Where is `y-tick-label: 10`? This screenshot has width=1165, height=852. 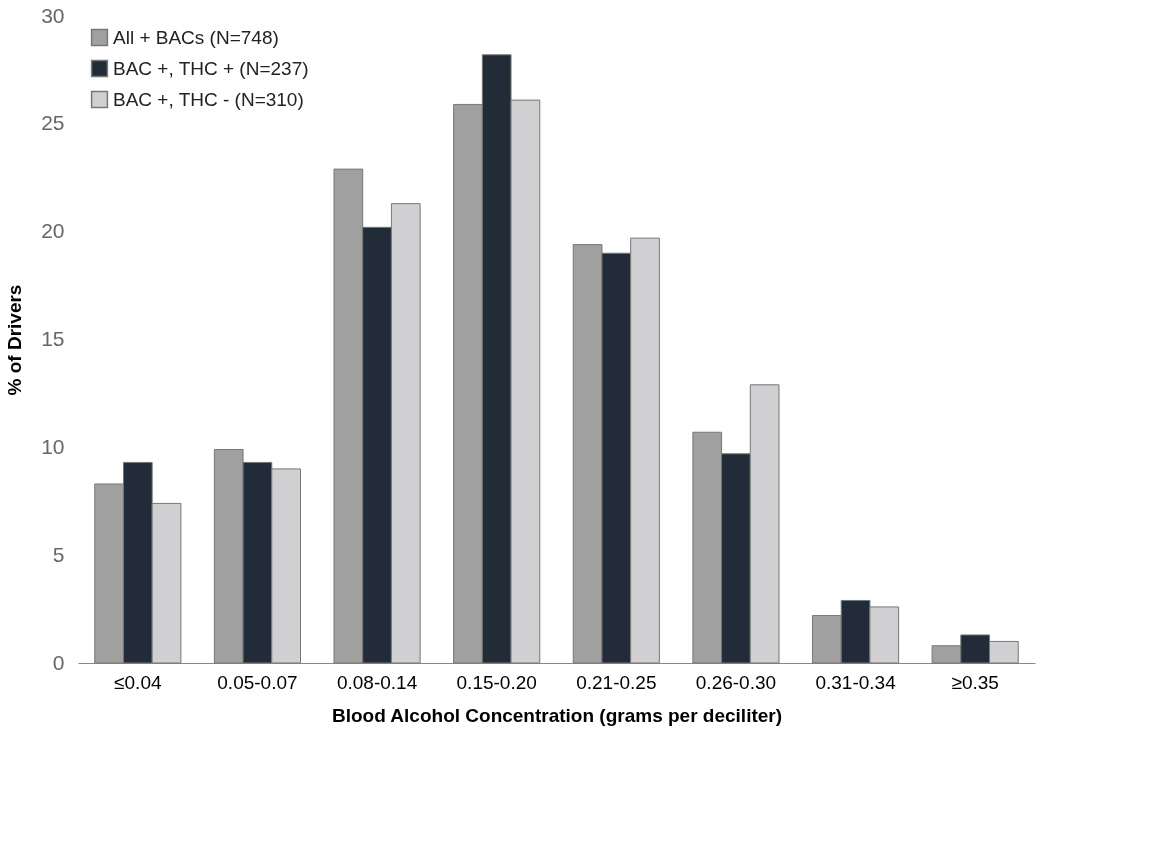 y-tick-label: 10 is located at coordinates (53, 446).